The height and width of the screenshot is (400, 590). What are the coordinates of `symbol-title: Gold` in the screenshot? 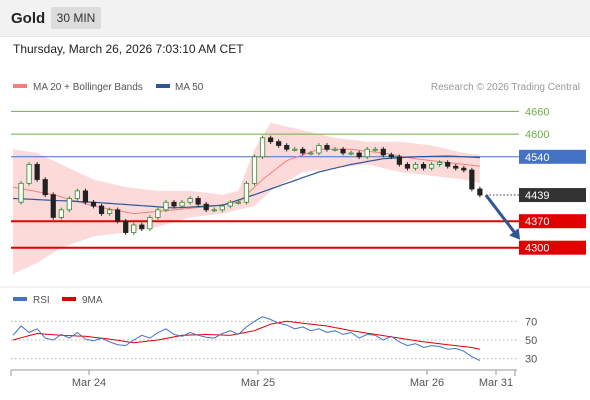 It's located at (28, 18).